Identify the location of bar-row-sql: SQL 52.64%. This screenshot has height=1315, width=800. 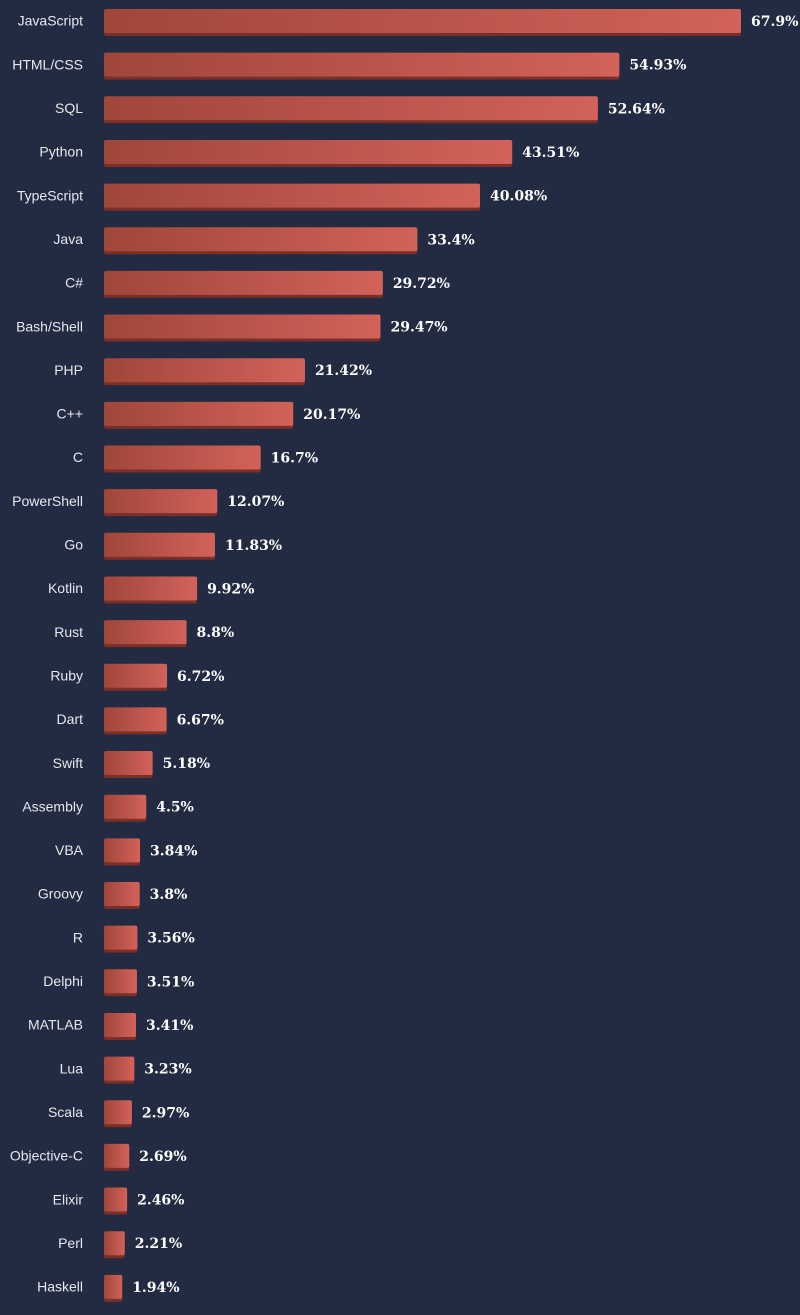
(360, 110).